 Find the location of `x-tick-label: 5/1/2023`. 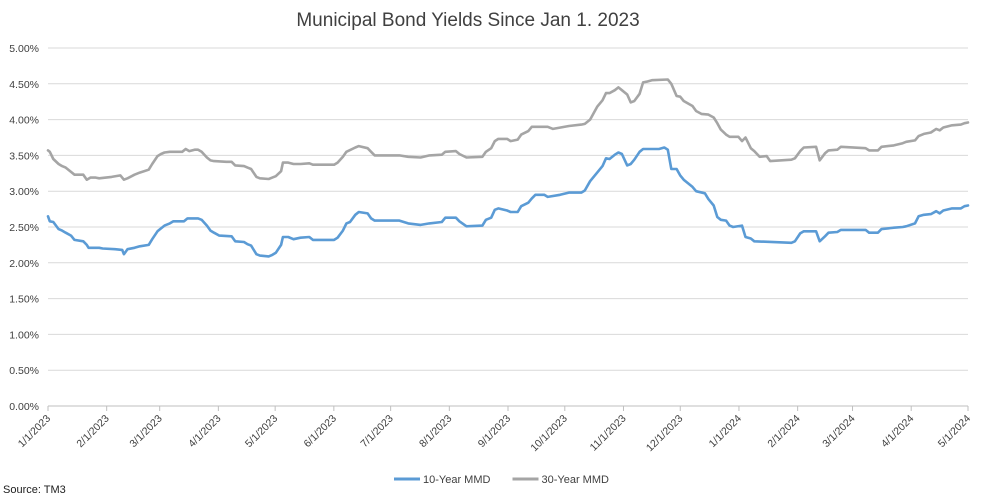

x-tick-label: 5/1/2023 is located at coordinates (261, 431).